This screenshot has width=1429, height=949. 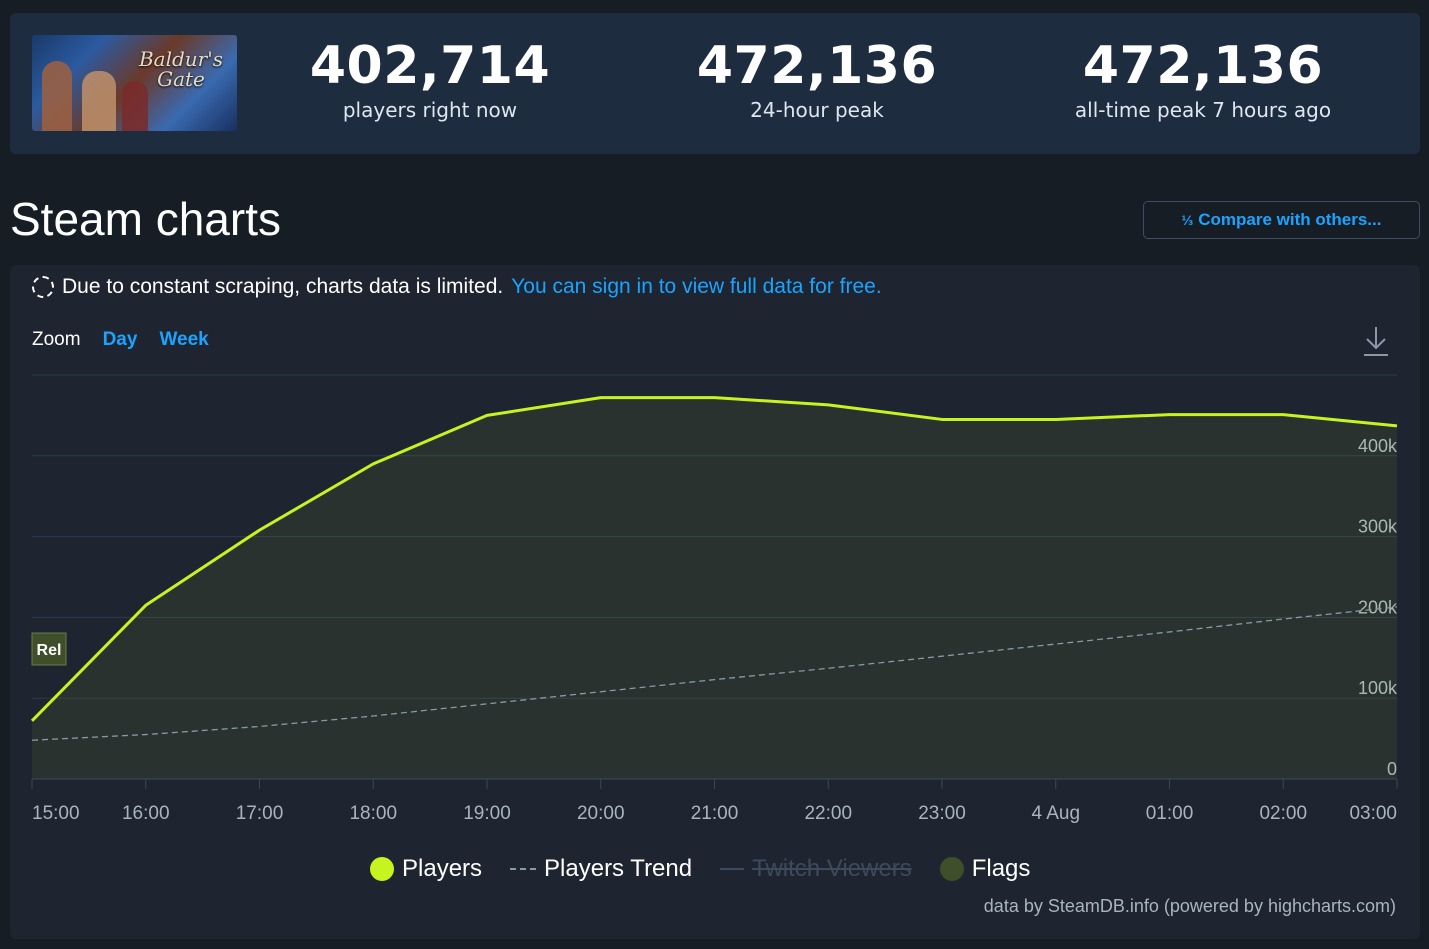 I want to click on x-tick-label: 18:00, so click(x=373, y=813).